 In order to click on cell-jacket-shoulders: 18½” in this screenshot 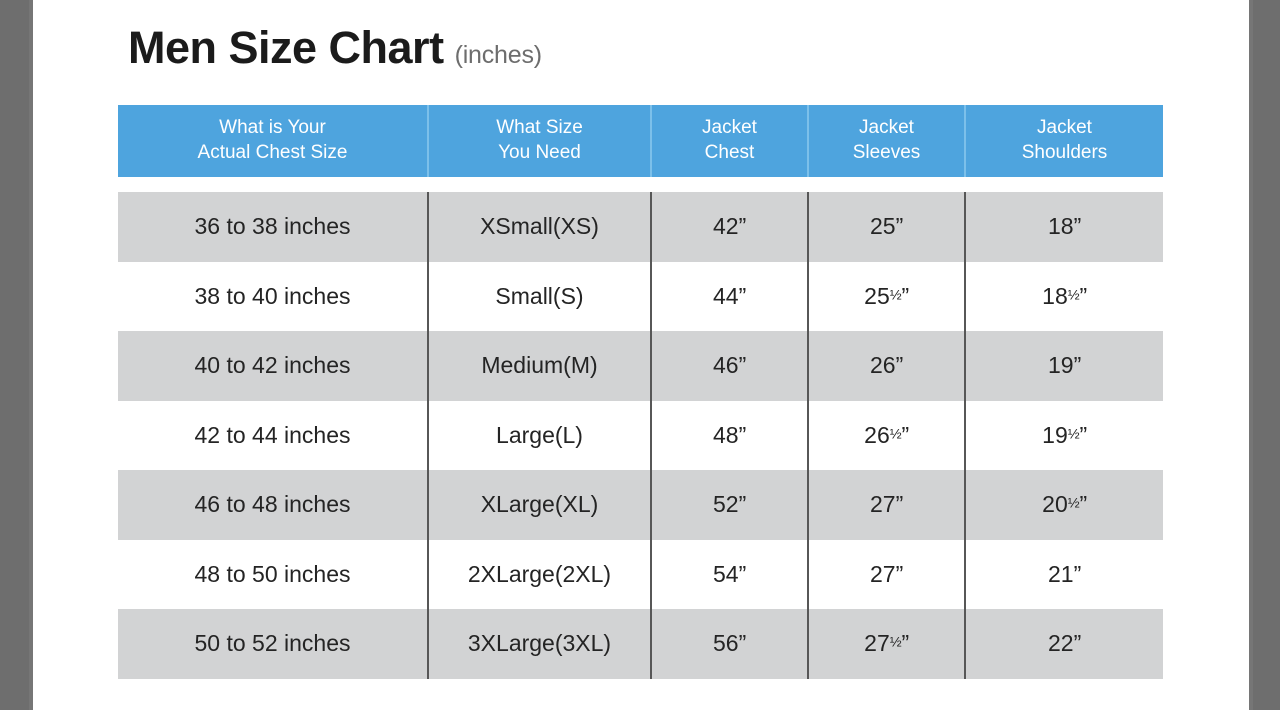, I will do `click(1064, 296)`.